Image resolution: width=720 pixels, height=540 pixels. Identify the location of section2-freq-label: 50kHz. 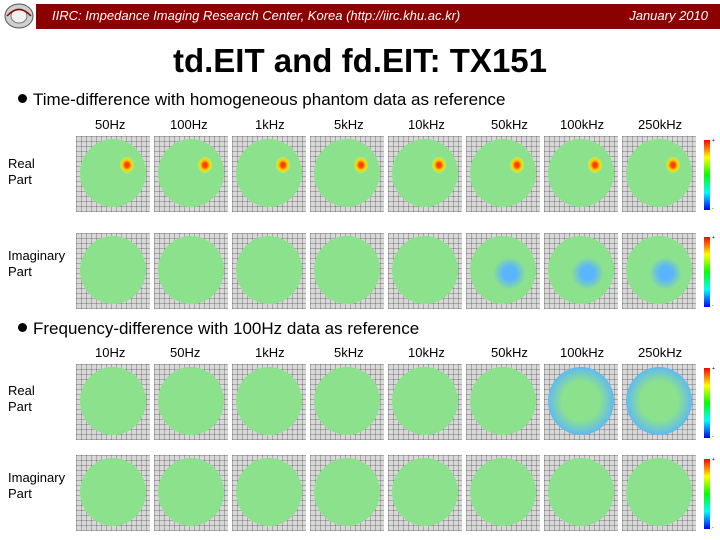
(509, 352).